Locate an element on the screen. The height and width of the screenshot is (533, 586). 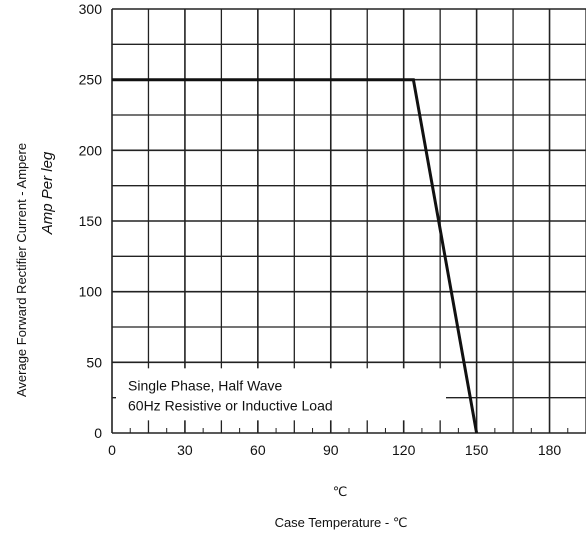
annotation-line-2: 60Hz Resistive or Inductive Load is located at coordinates (230, 405).